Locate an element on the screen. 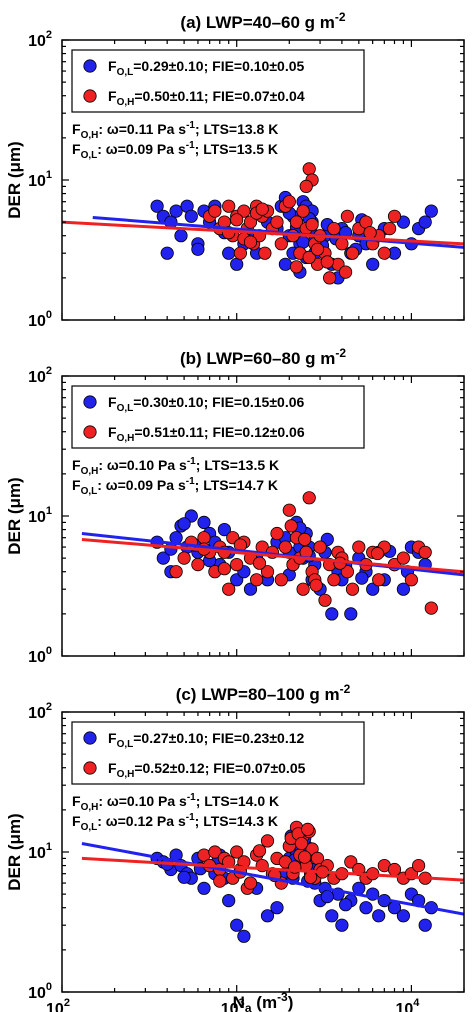  legend-entry: FO,L=0.27±0.10; FIE=0.23±0.12 is located at coordinates (206, 740).